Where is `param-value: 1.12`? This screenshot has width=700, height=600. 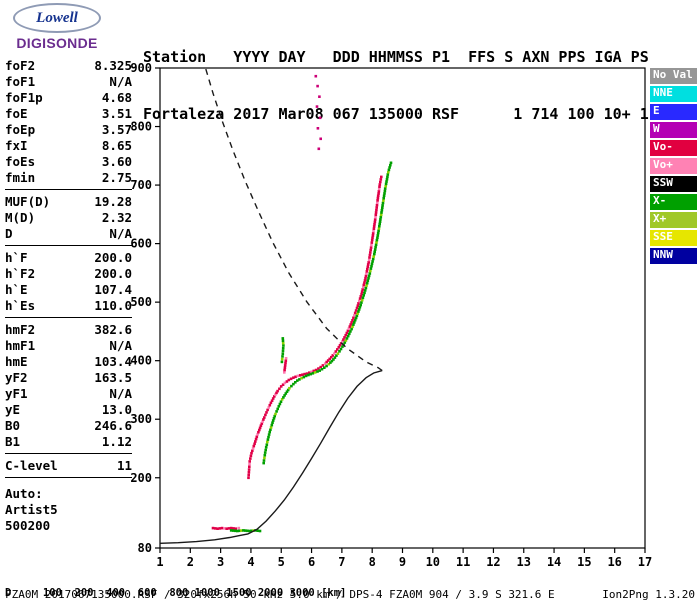
param-value: 1.12 is located at coordinates (116, 441).